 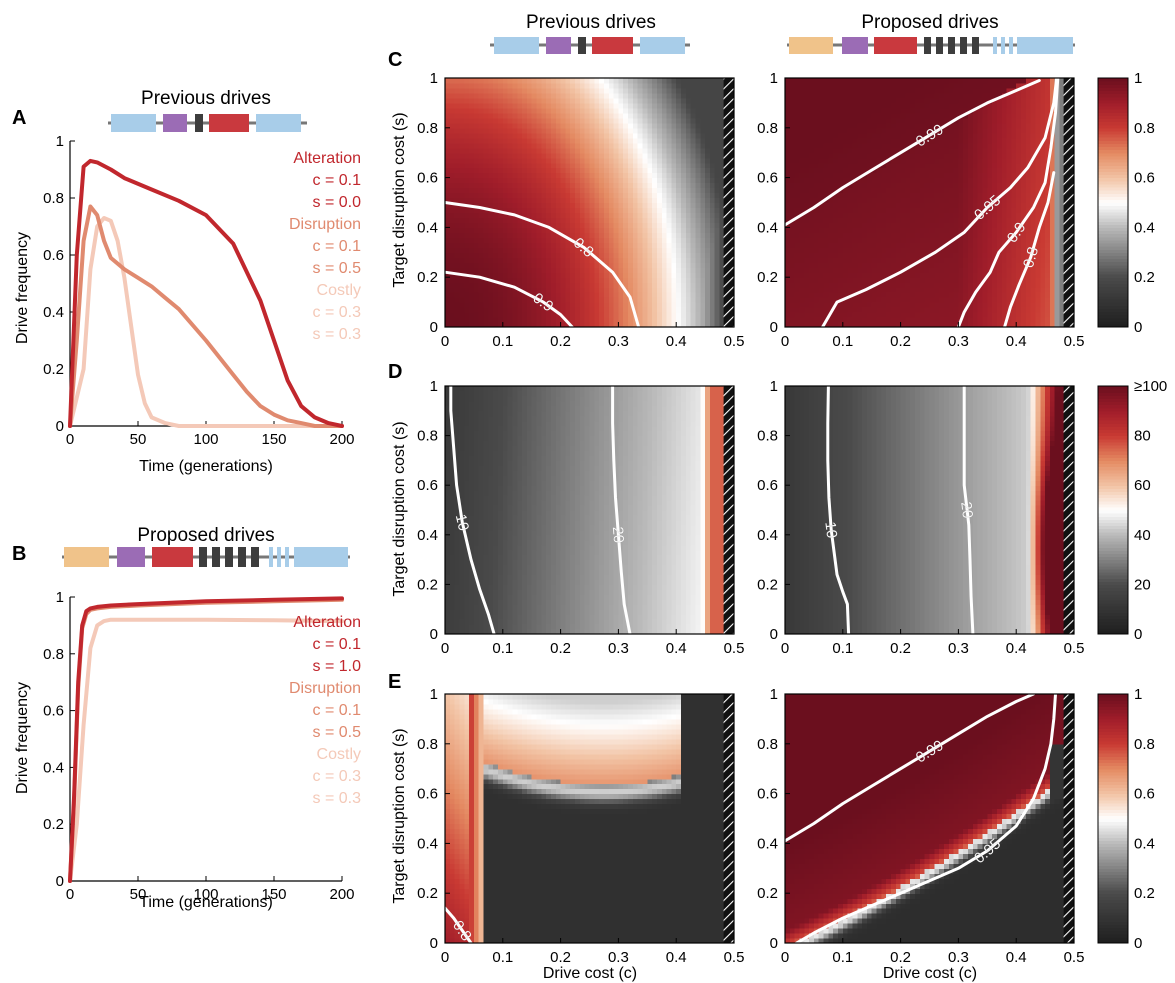 I want to click on series-line-disruption, so click(x=206, y=317).